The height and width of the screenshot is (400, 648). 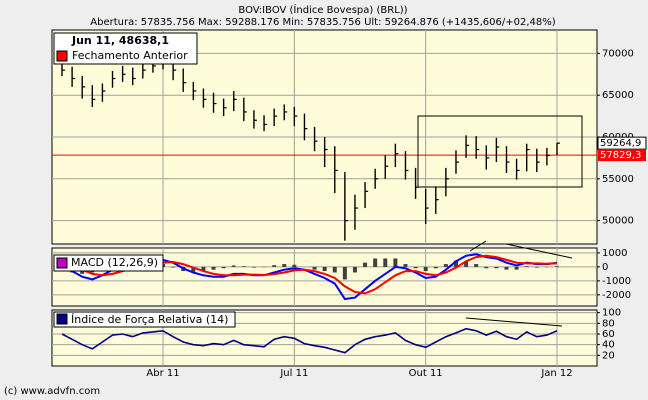 I want to click on footer: (c) www.advfn.com, so click(x=52, y=391).